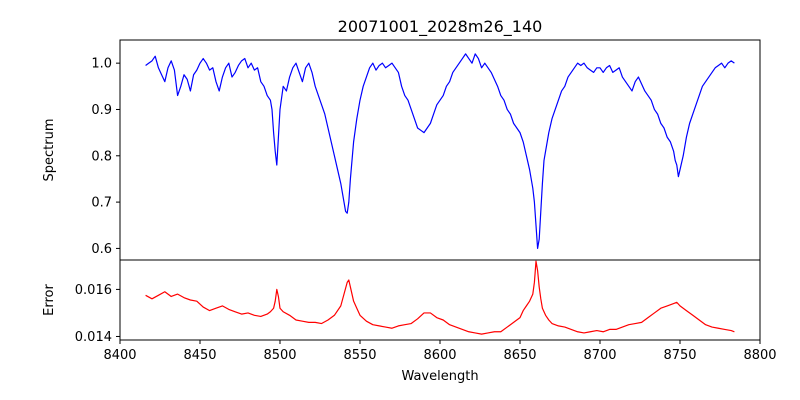 The width and height of the screenshot is (800, 400). I want to click on x-tick-label: 8800, so click(759, 355).